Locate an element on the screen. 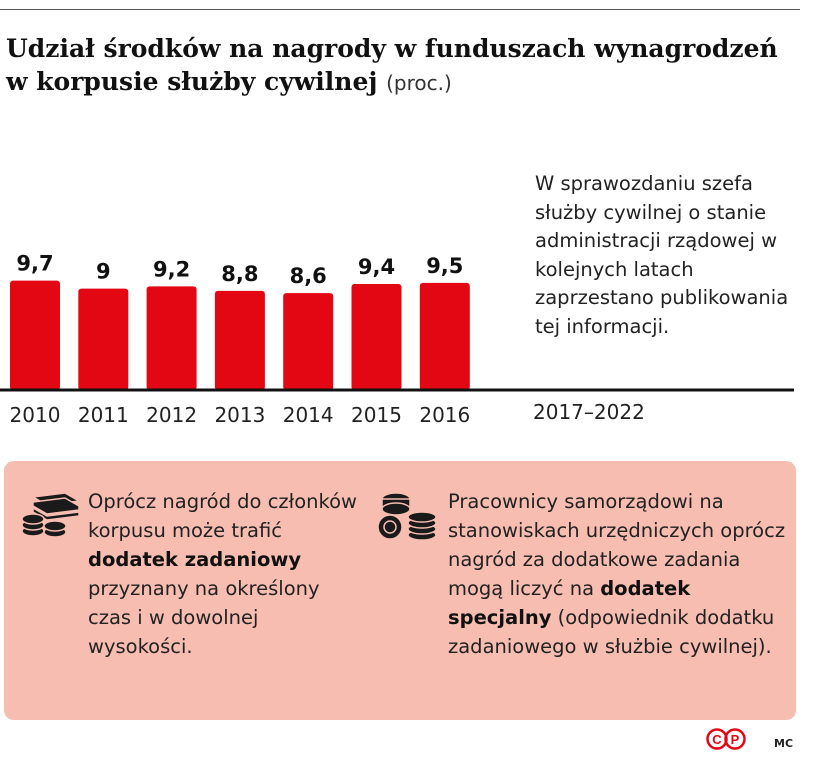 This screenshot has width=814, height=760. bar-2014 is located at coordinates (308, 341).